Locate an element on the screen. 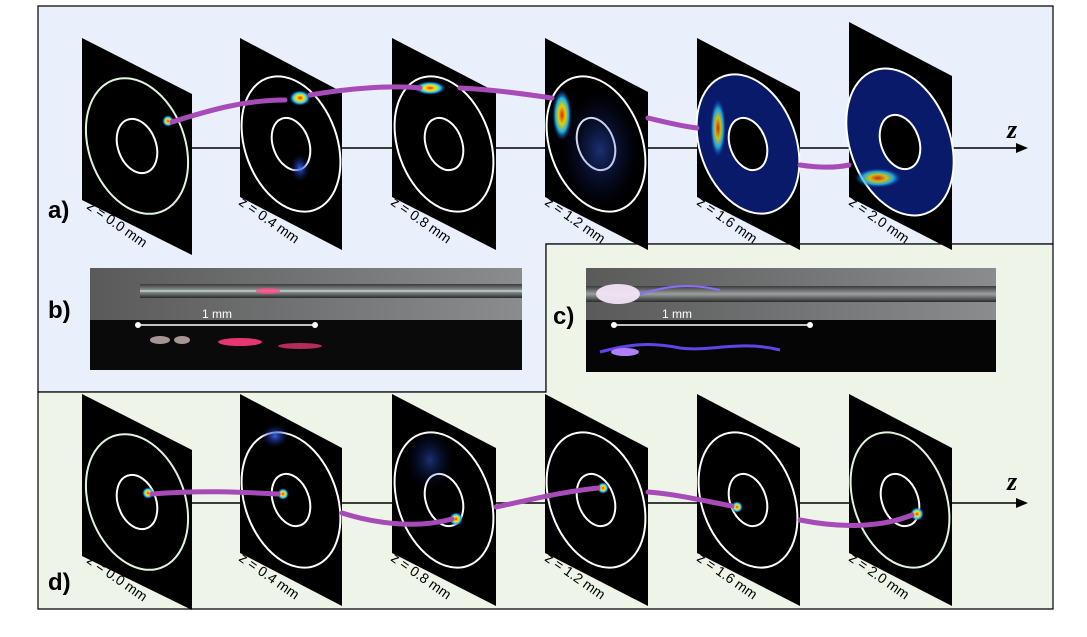 Image resolution: width=1087 pixels, height=637 pixels. panel-a-axis-label: z is located at coordinates (1012, 129).